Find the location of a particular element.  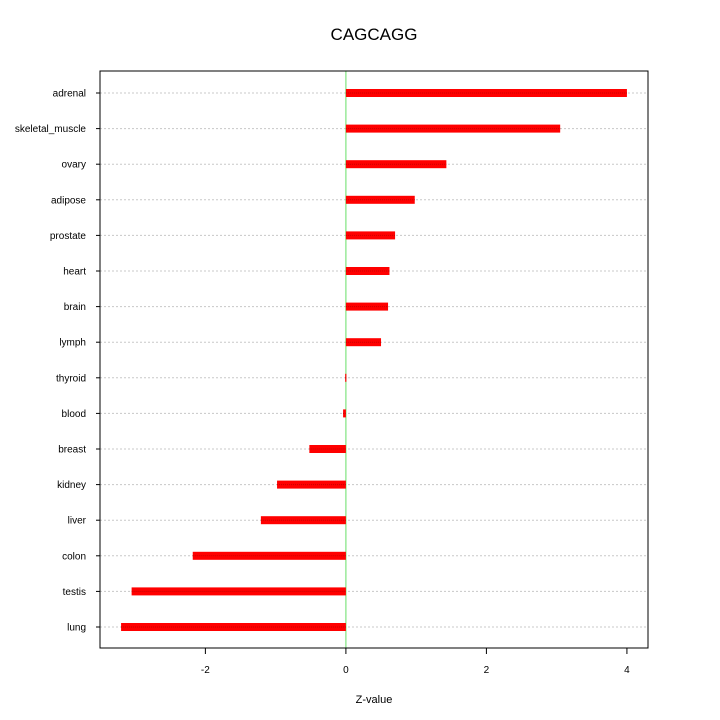

category-label: testis is located at coordinates (74, 592).